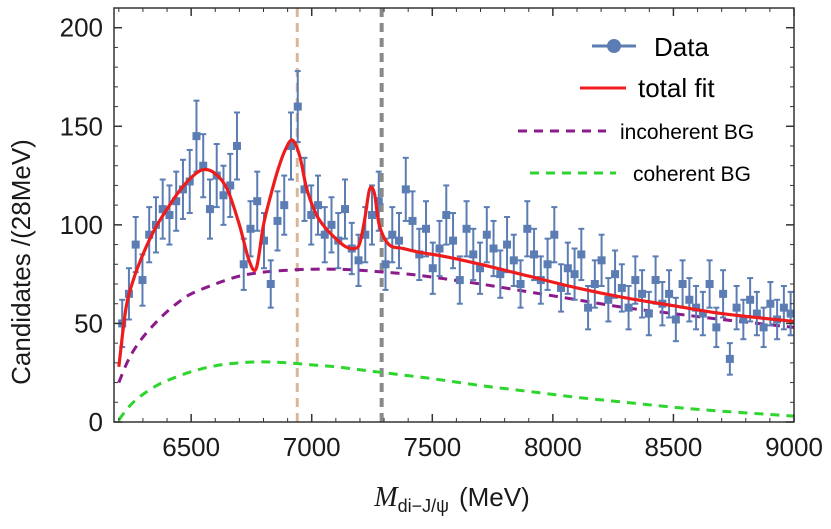 The width and height of the screenshot is (831, 529). I want to click on legend-item-incoherent-bg: incoherent BG, so click(636, 132).